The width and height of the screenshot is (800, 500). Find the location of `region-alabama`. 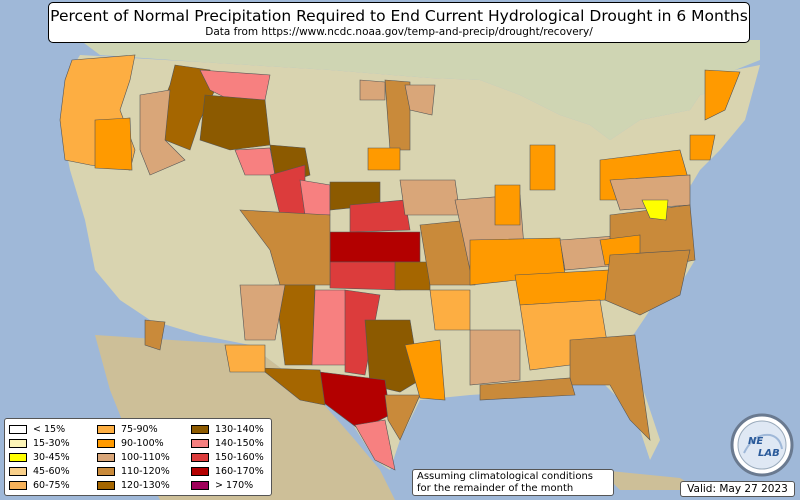

region-alabama is located at coordinates (495, 357).